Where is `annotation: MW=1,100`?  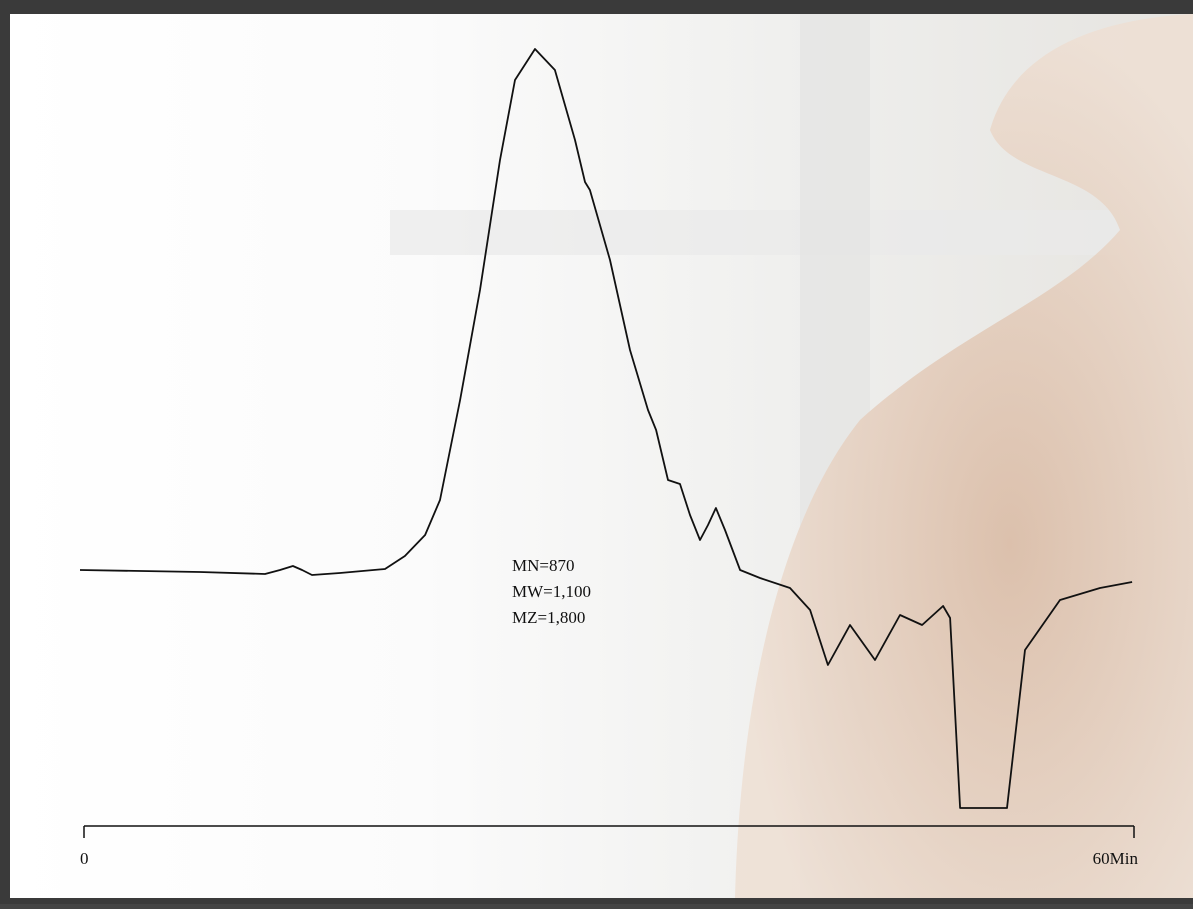 annotation: MW=1,100 is located at coordinates (551, 591).